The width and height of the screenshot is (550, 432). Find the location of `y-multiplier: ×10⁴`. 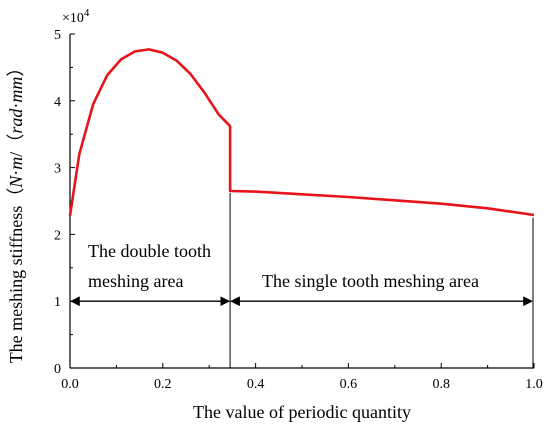

y-multiplier: ×10⁴ is located at coordinates (76, 16).